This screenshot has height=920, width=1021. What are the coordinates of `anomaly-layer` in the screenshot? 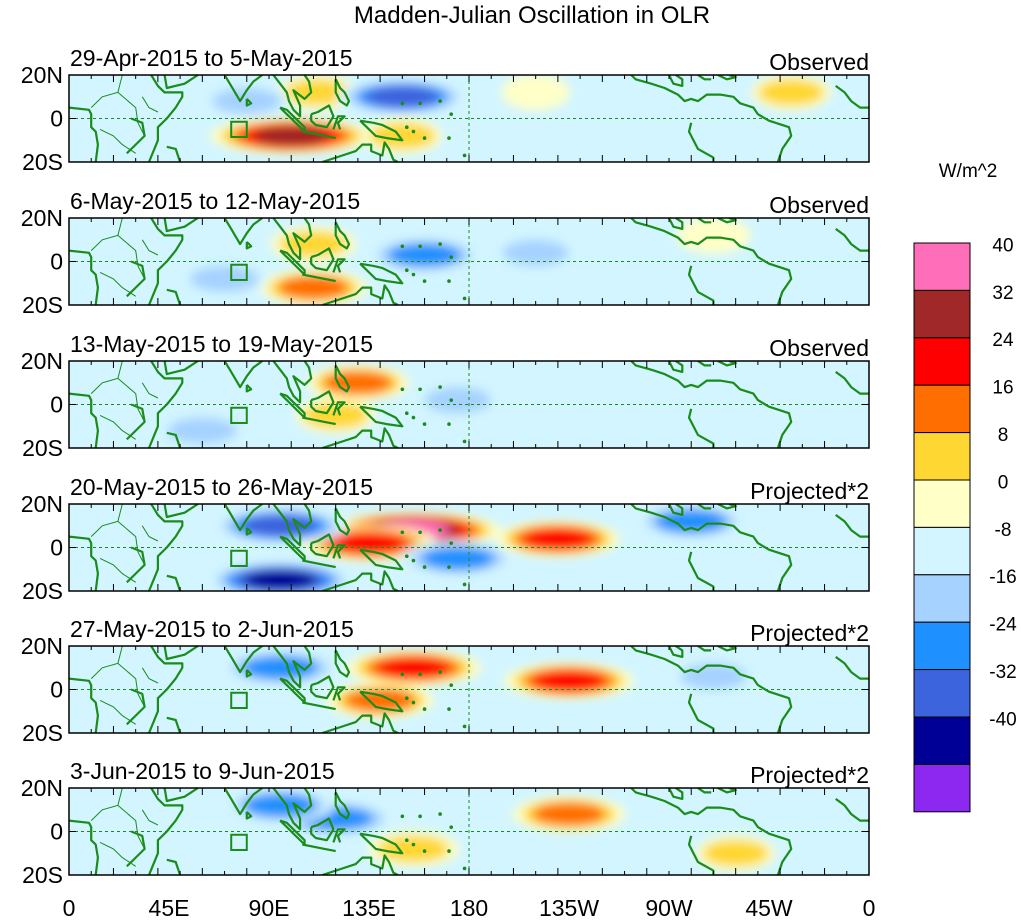 It's located at (476, 547).